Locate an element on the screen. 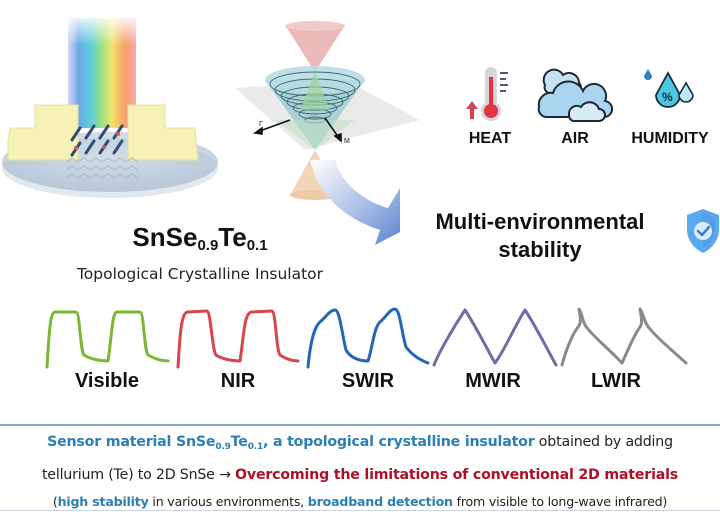 This screenshot has width=720, height=530. band-label-swir: SWIR is located at coordinates (368, 381).